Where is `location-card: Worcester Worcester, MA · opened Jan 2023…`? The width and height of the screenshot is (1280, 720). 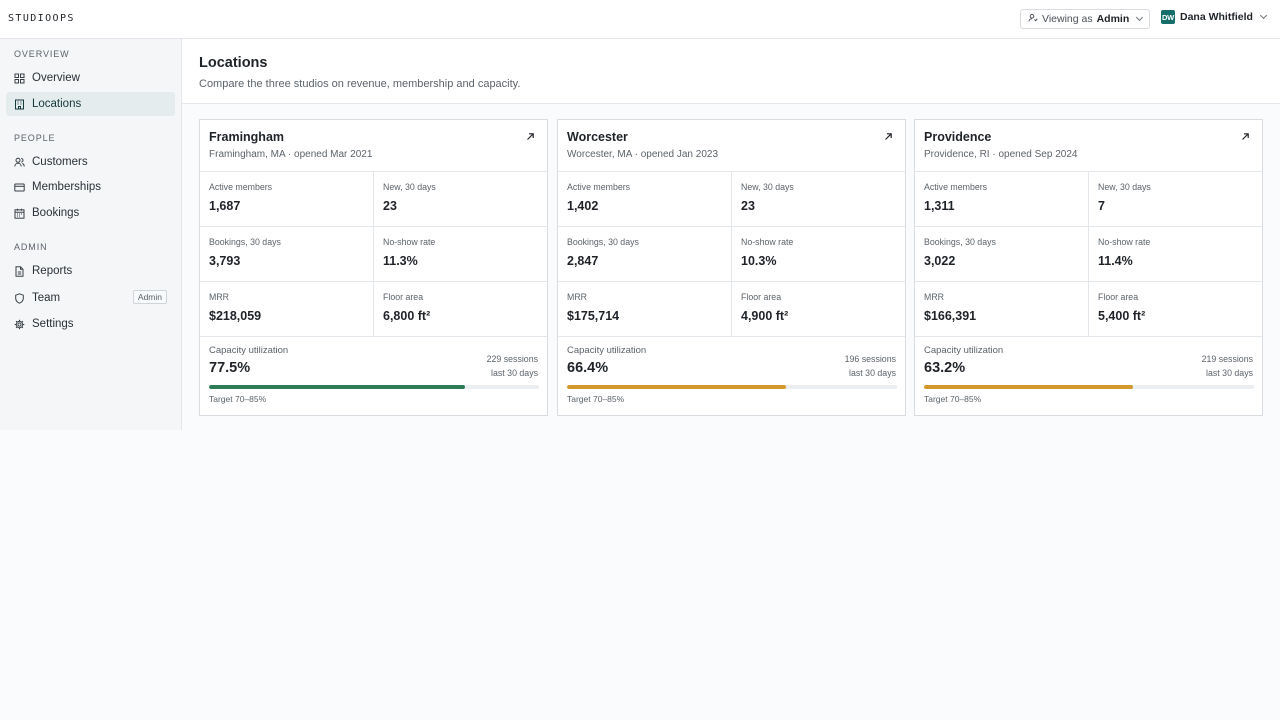 location-card: Worcester Worcester, MA · opened Jan 2023… is located at coordinates (731, 267).